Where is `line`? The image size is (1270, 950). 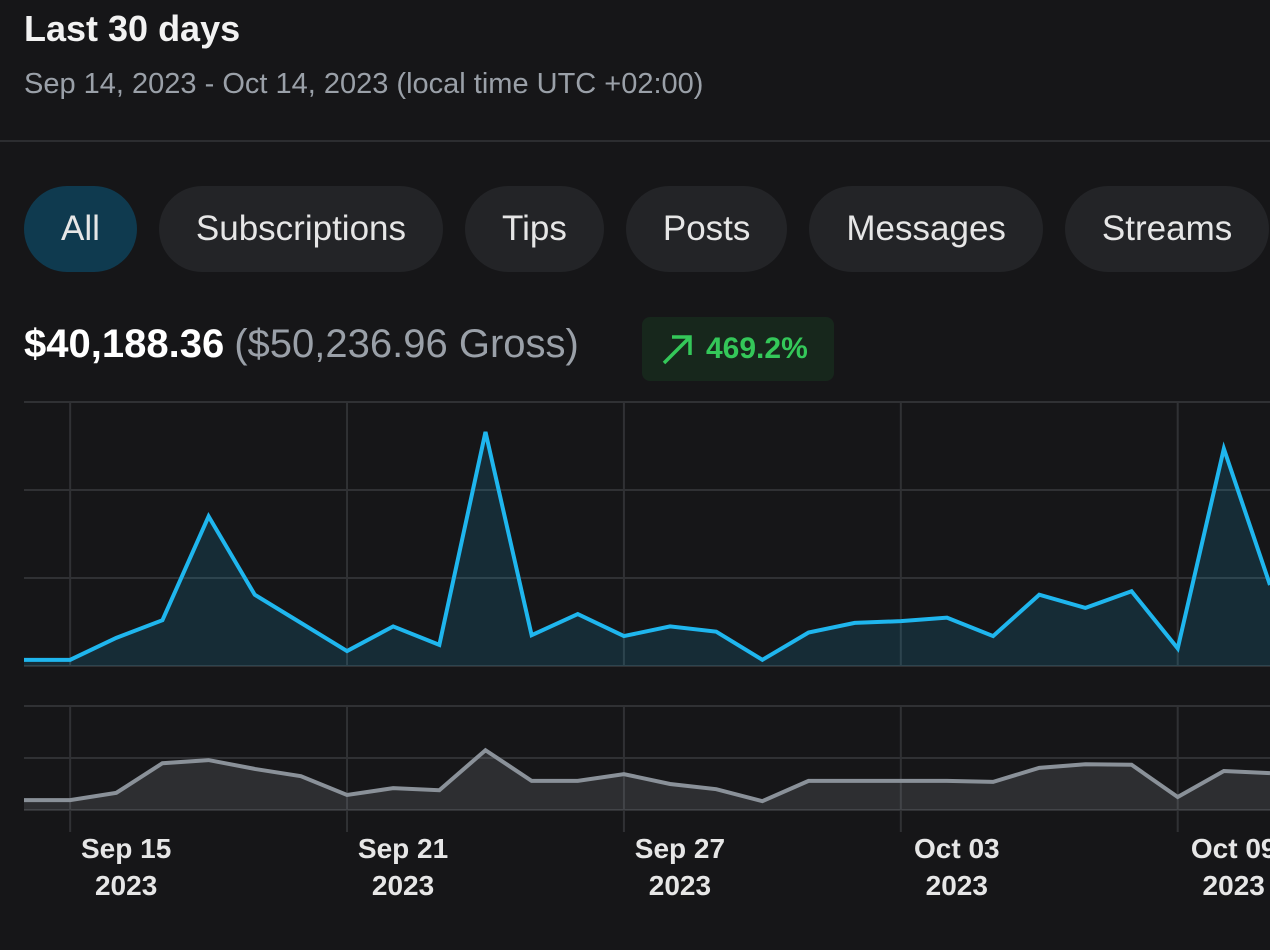
line is located at coordinates (647, 775).